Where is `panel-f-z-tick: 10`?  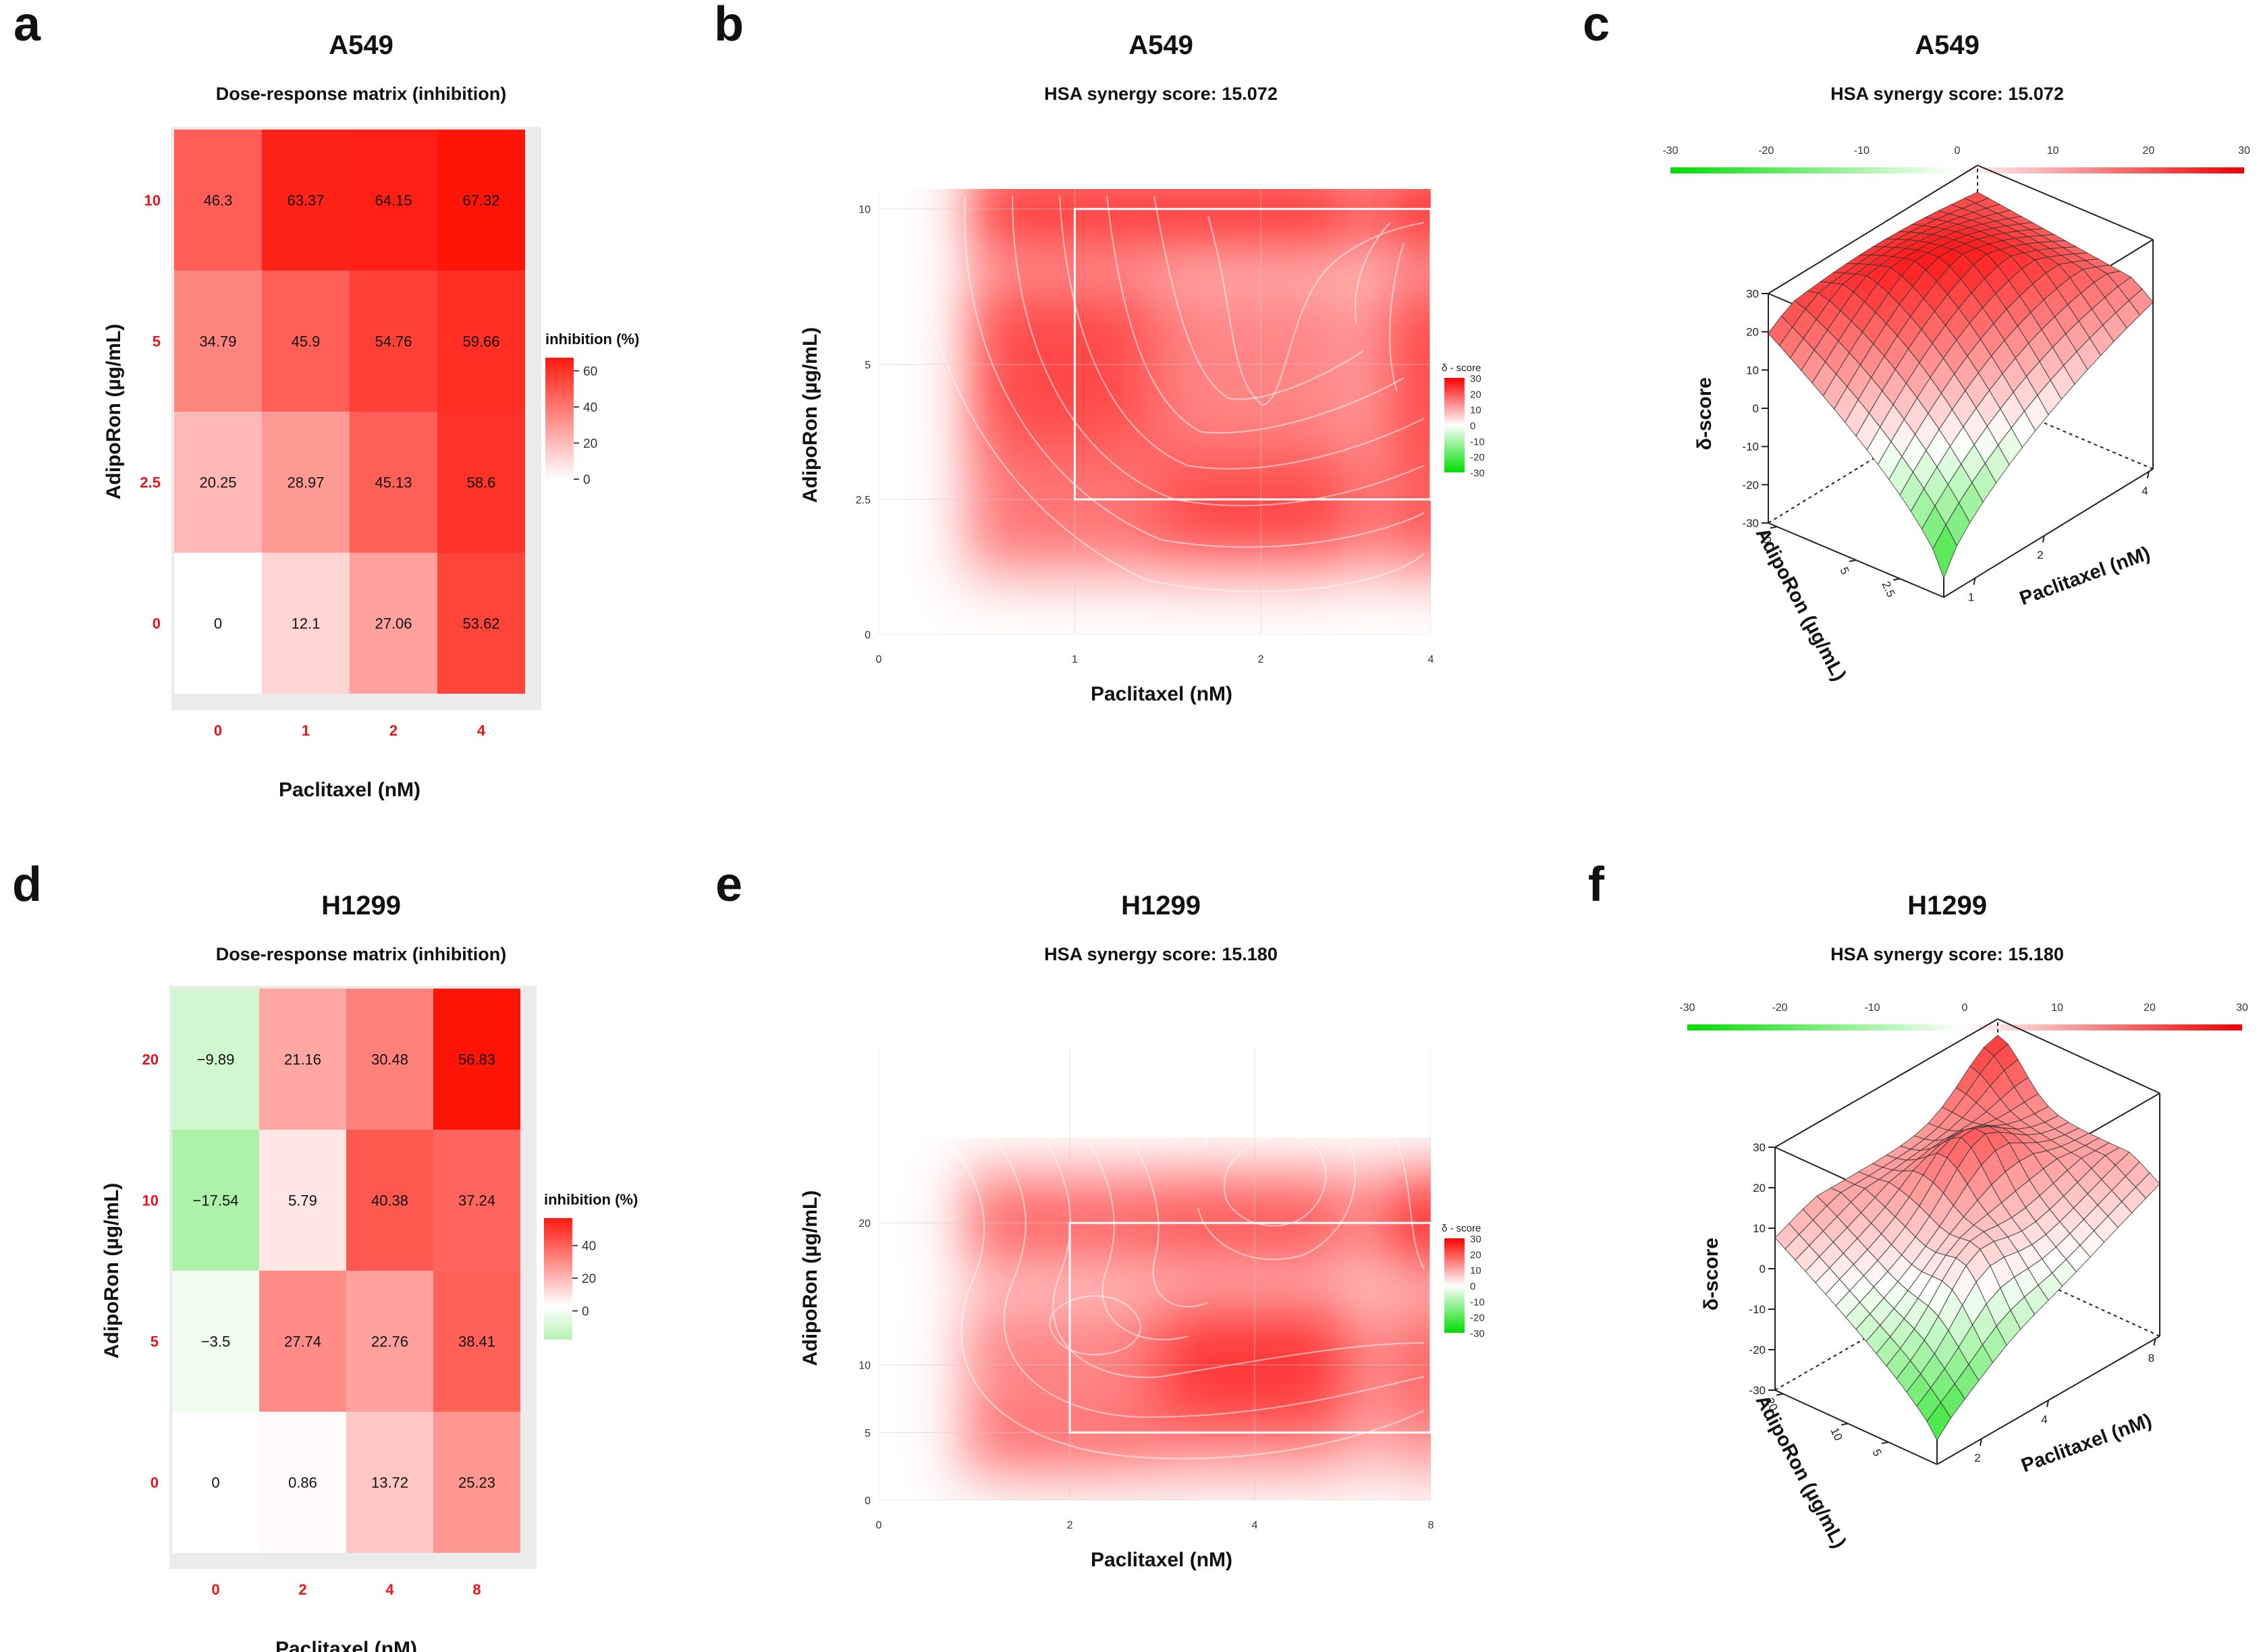
panel-f-z-tick: 10 is located at coordinates (1759, 1228).